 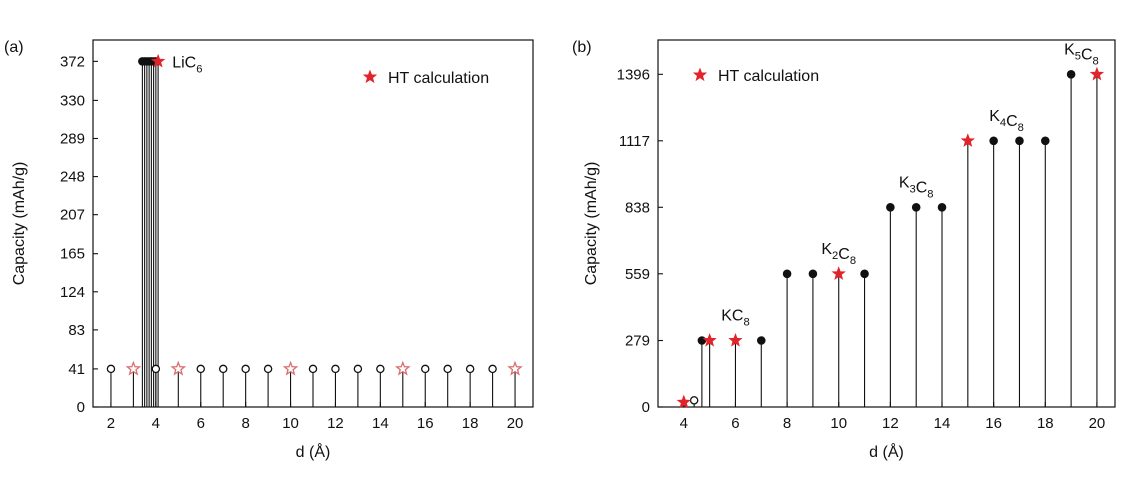 I want to click on y-tick-label: 41, so click(x=76, y=369).